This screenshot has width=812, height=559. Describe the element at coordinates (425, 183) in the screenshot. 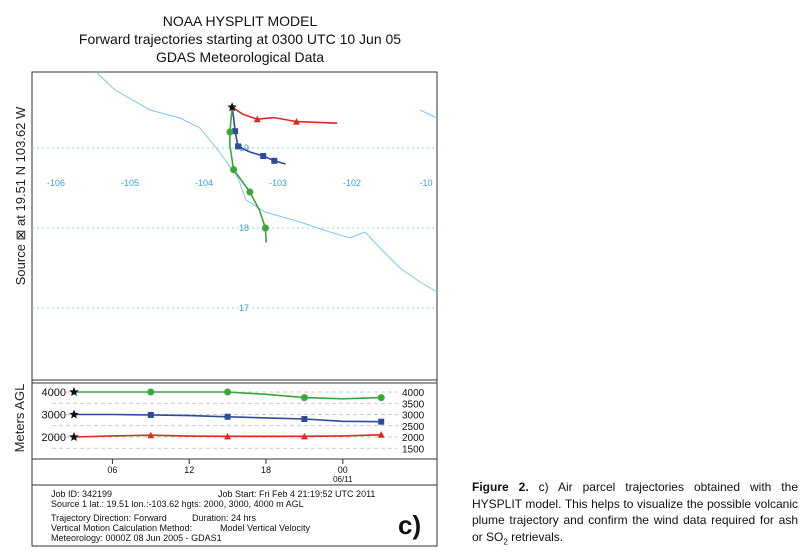

I see `lon-label: -10` at that location.